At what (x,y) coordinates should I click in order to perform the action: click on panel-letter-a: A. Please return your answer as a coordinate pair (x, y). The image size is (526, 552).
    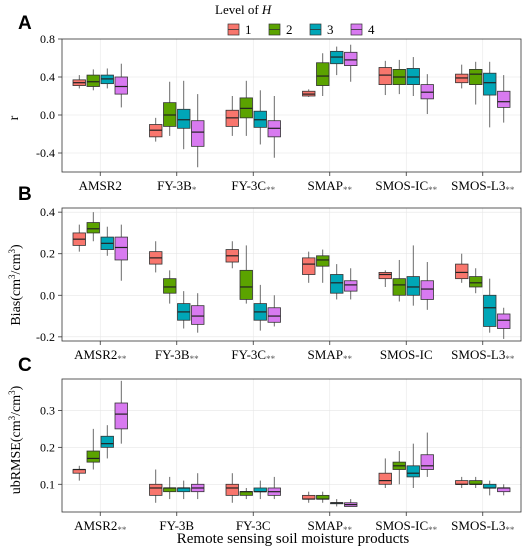
    Looking at the image, I should click on (25, 23).